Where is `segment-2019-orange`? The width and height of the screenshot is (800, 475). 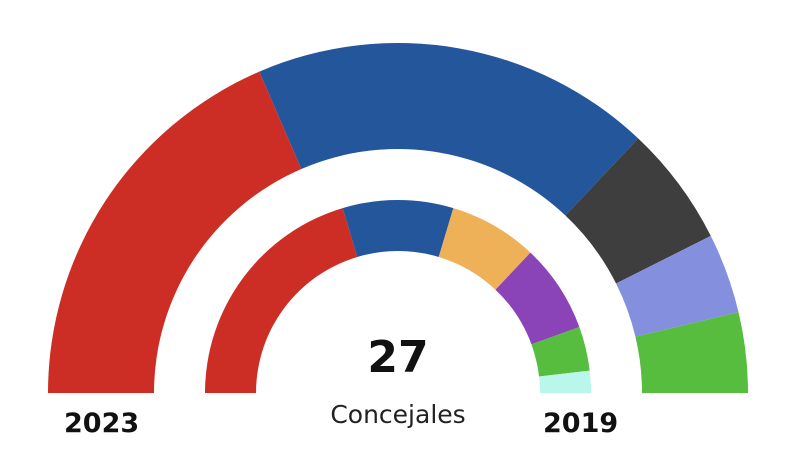
segment-2019-orange is located at coordinates (484, 249).